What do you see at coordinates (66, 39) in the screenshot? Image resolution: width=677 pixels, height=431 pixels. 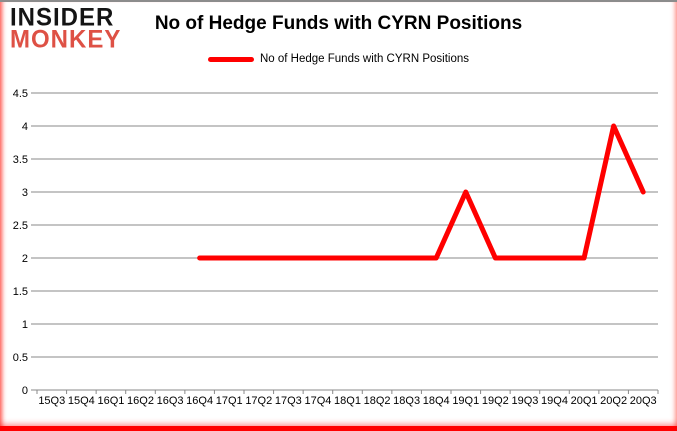 I see `logo-monkey-text: MONKEY` at bounding box center [66, 39].